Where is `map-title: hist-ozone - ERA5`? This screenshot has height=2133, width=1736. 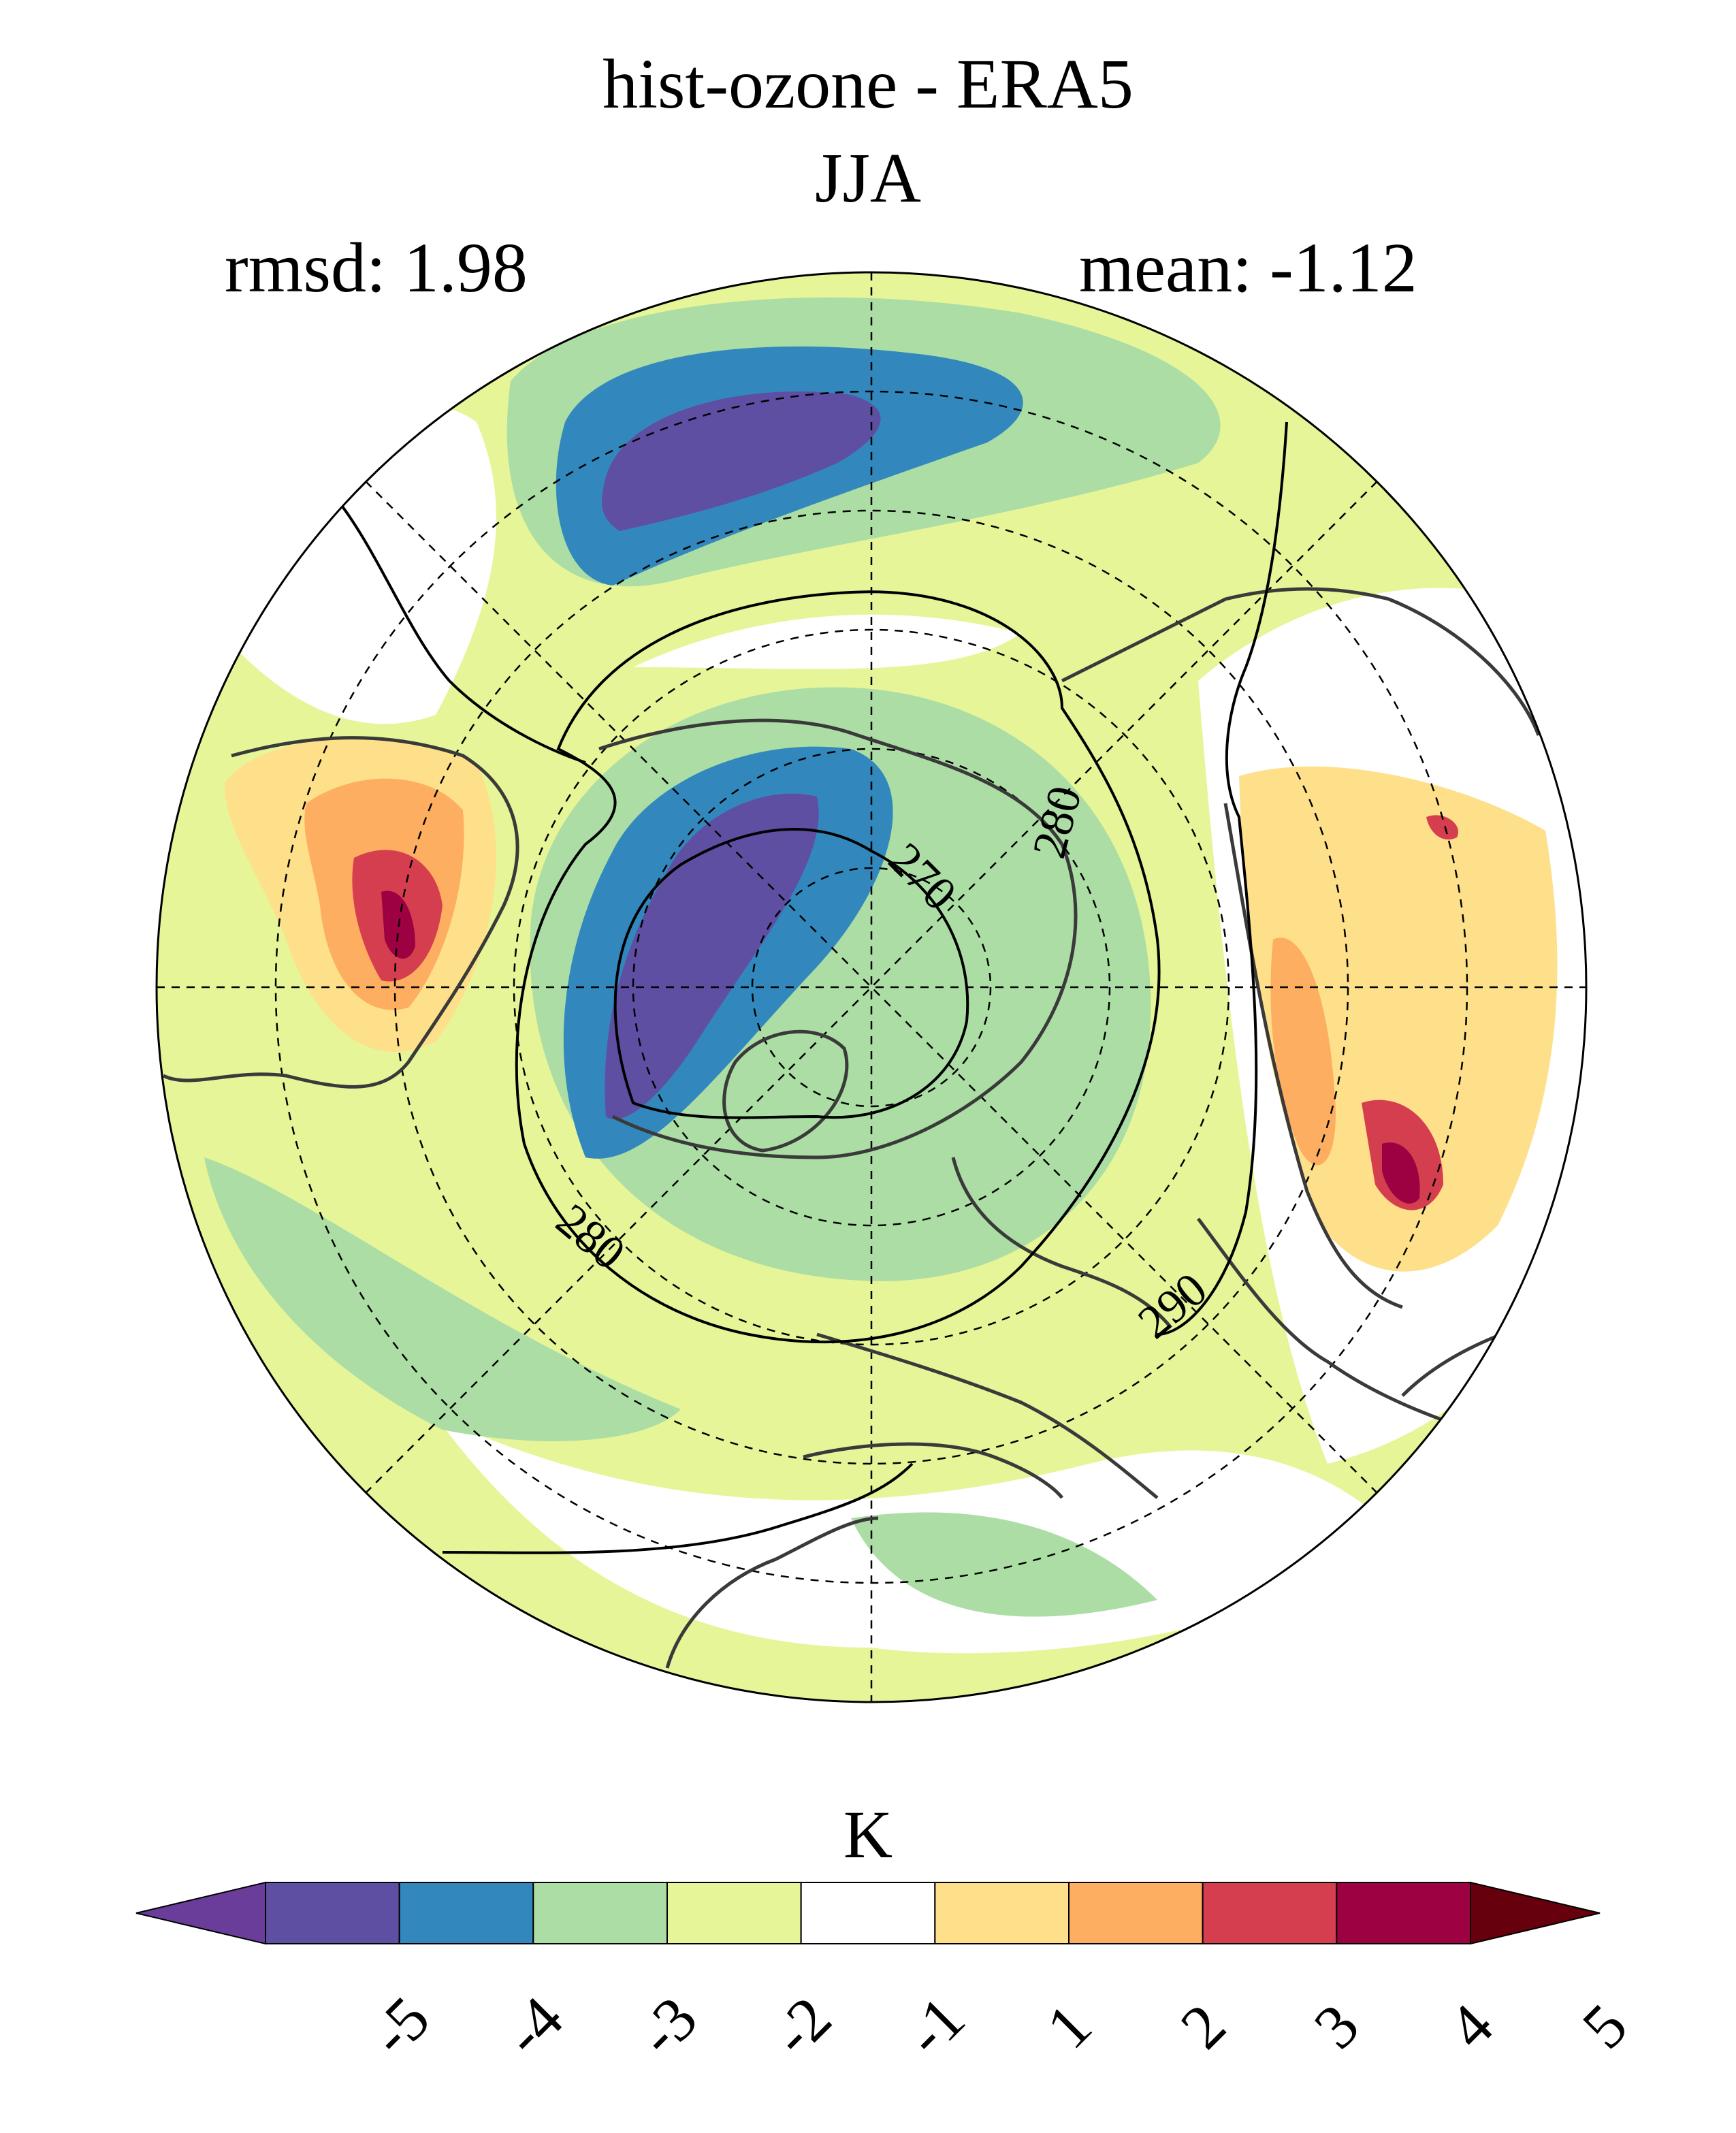
map-title: hist-ozone - ERA5 is located at coordinates (868, 84).